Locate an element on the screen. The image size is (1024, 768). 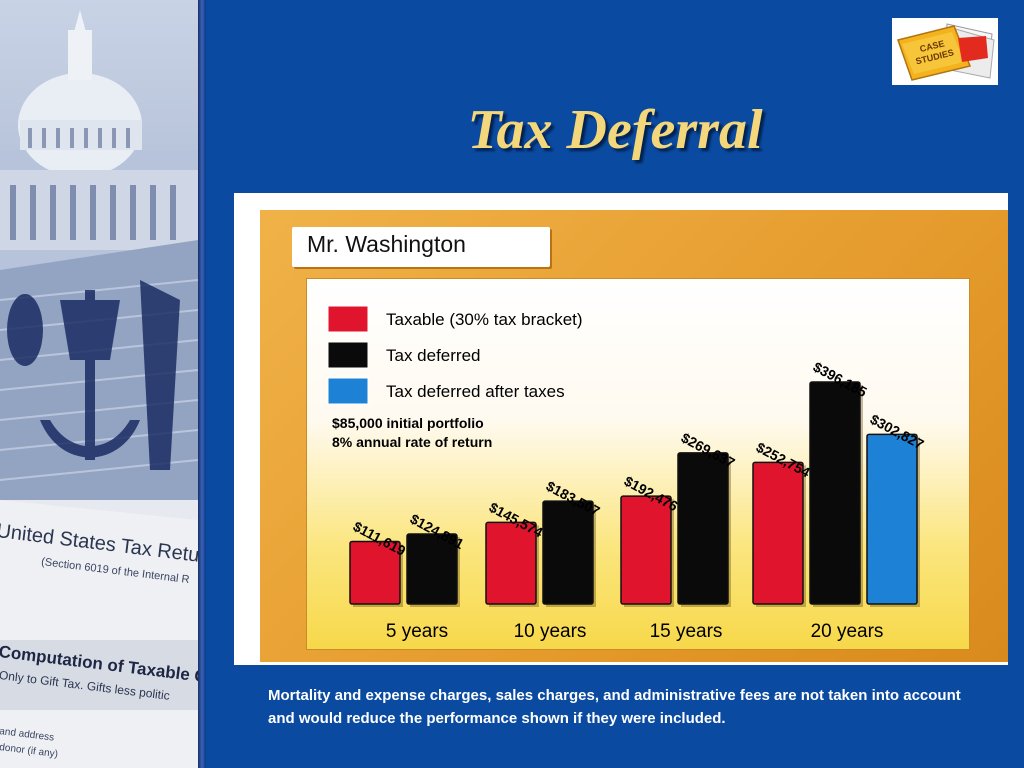
chart-title-tag is located at coordinates (421, 247).